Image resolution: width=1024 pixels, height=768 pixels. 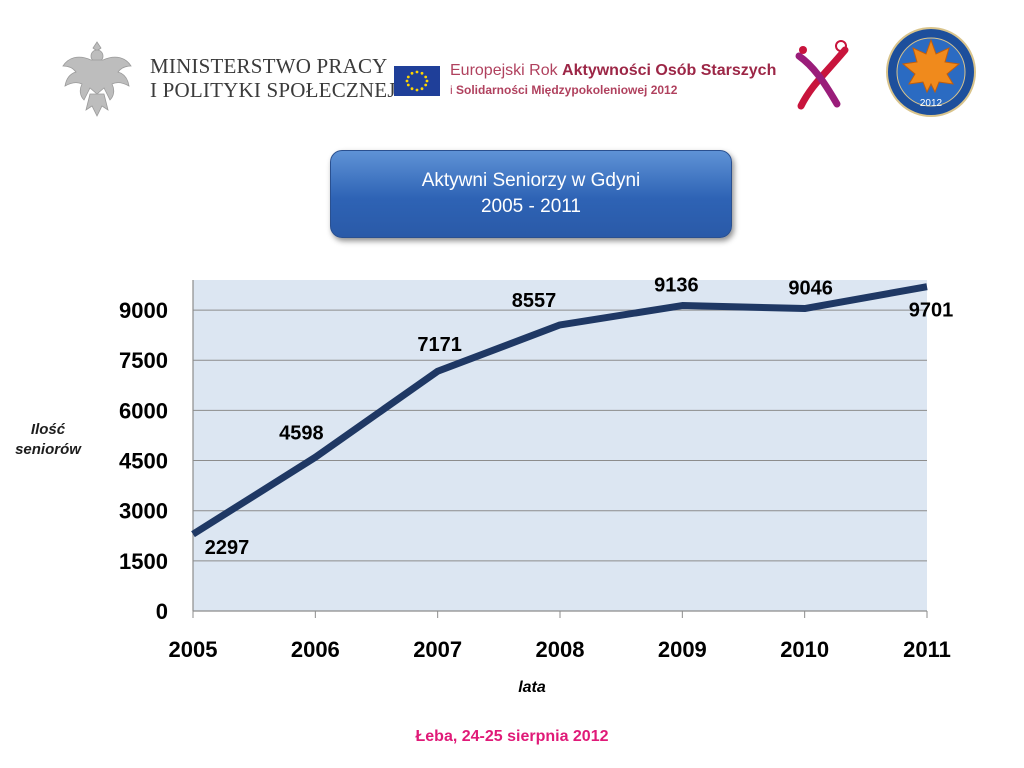 I want to click on y-tick-label-3000: 3000, so click(x=143, y=511).